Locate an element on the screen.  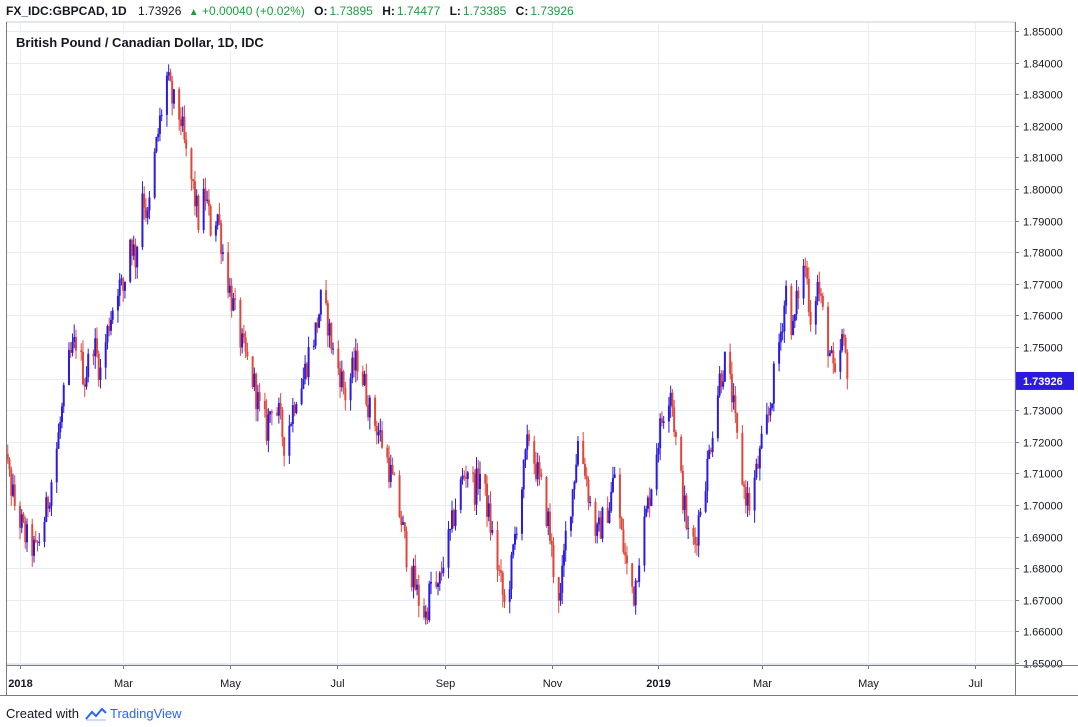
symbol-label: FX_IDC:GBPCAD, 1D is located at coordinates (66, 11).